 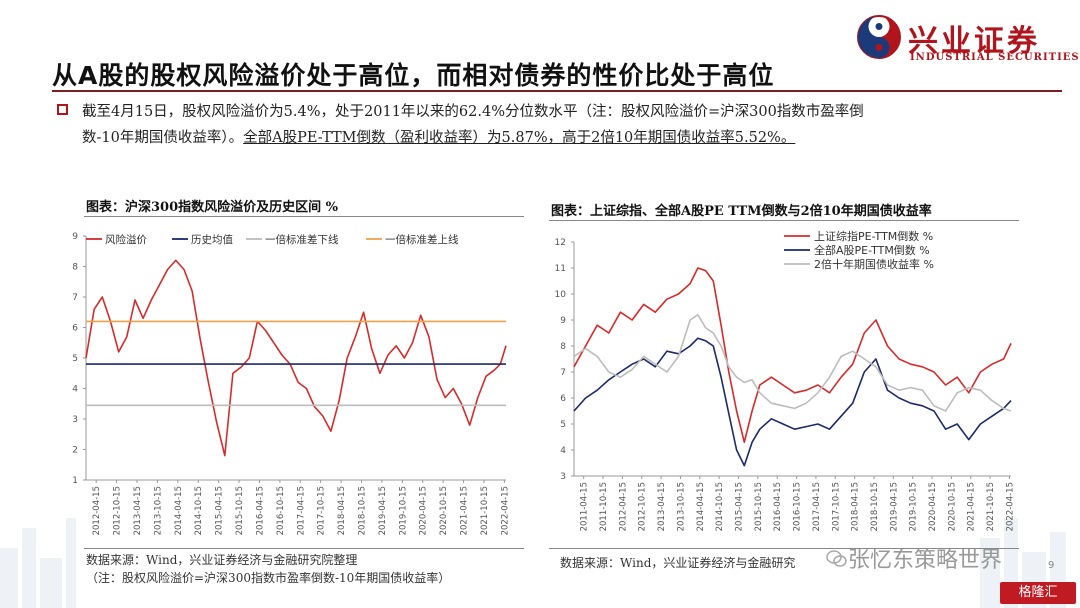 I want to click on brand-logo: 兴业证券 INDUSTRIAL SECURITIES, so click(x=967, y=40).